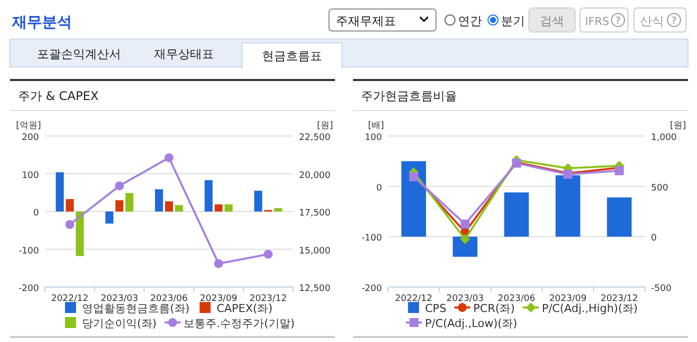  What do you see at coordinates (652, 21) in the screenshot?
I see `text: 산식` at bounding box center [652, 21].